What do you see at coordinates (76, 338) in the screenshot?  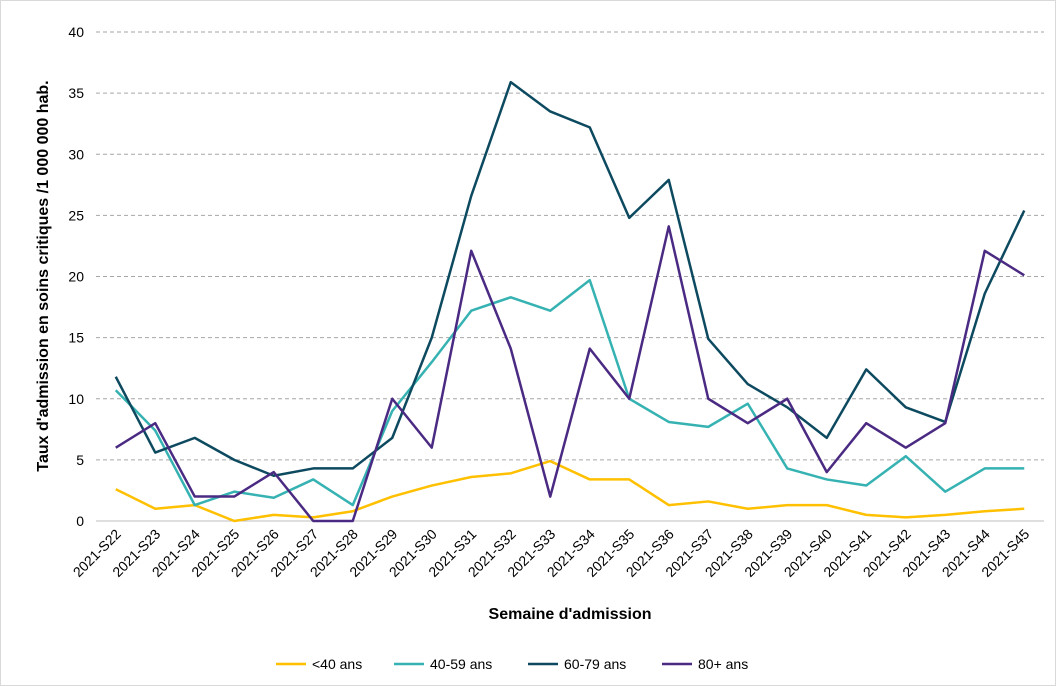 I see `y-tick-label: 15` at bounding box center [76, 338].